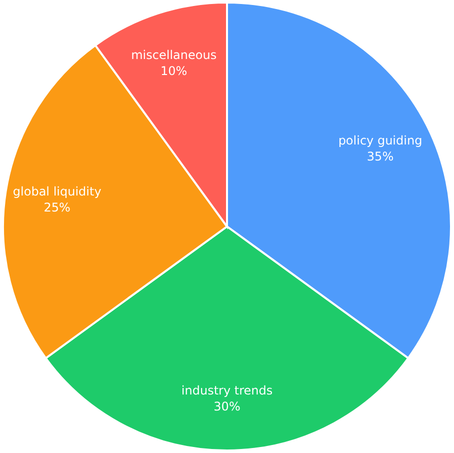 The image size is (454, 453). I want to click on data-label: 10%, so click(174, 71).